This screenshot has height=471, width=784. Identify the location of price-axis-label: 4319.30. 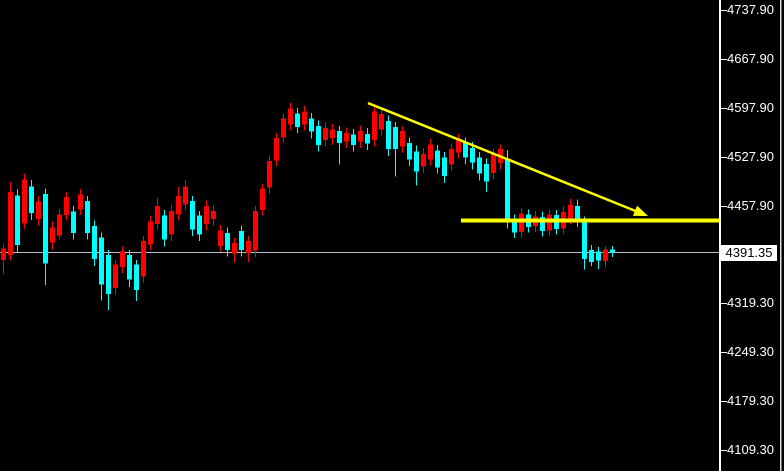
(750, 302).